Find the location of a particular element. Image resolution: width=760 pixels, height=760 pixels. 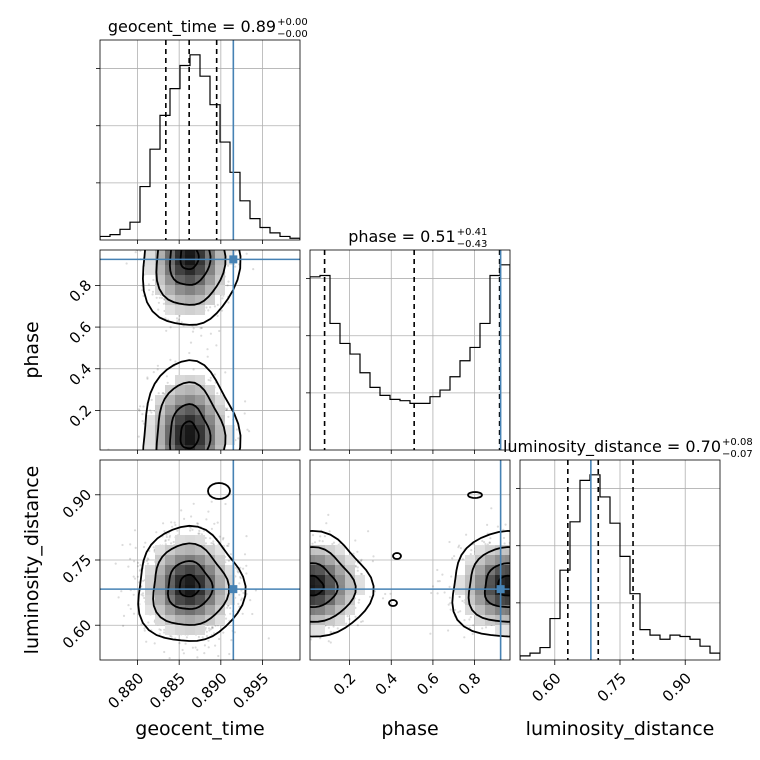

density-shading is located at coordinates (190, 585).